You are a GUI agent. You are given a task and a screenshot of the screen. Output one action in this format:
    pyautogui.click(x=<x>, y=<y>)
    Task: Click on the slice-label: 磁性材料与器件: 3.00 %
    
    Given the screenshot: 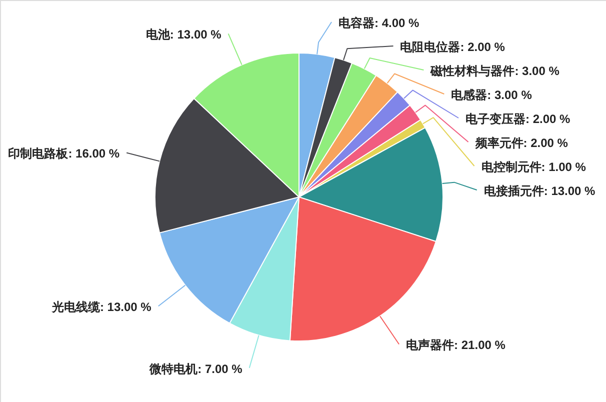 What is the action you would take?
    pyautogui.click(x=495, y=71)
    